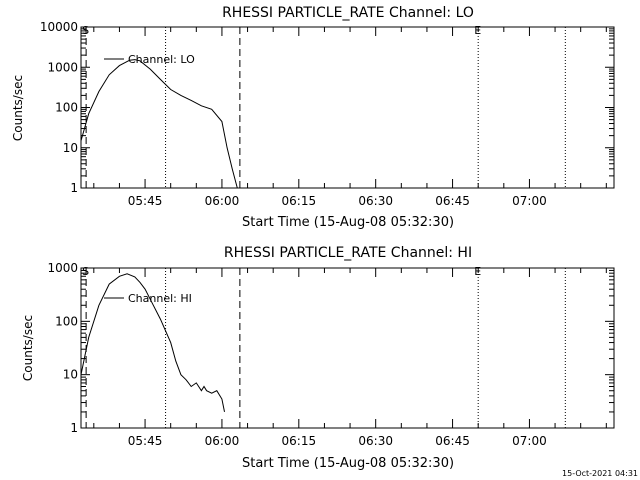 The image size is (640, 480). I want to click on legend-label: Channel: HI, so click(160, 298).